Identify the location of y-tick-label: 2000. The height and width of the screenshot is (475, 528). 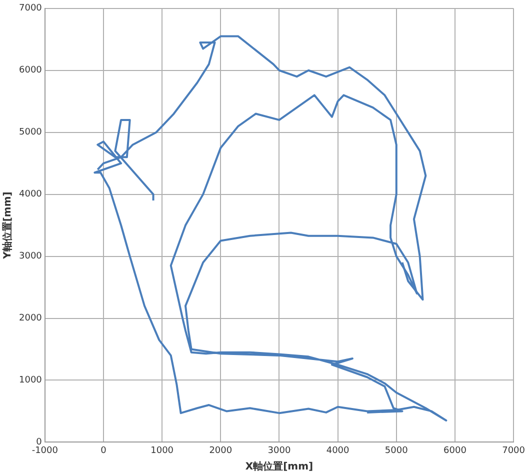
(30, 319).